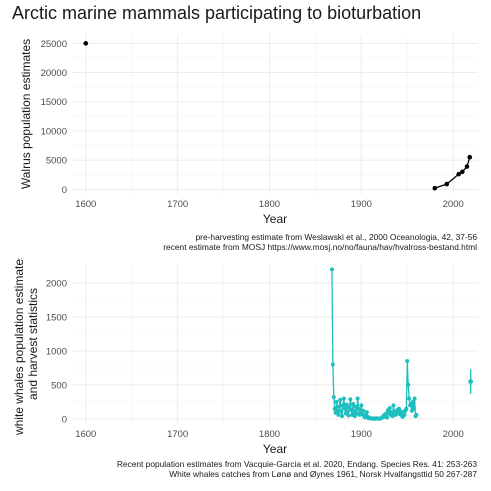  I want to click on walrus-x-axis-title: Year, so click(275, 219).